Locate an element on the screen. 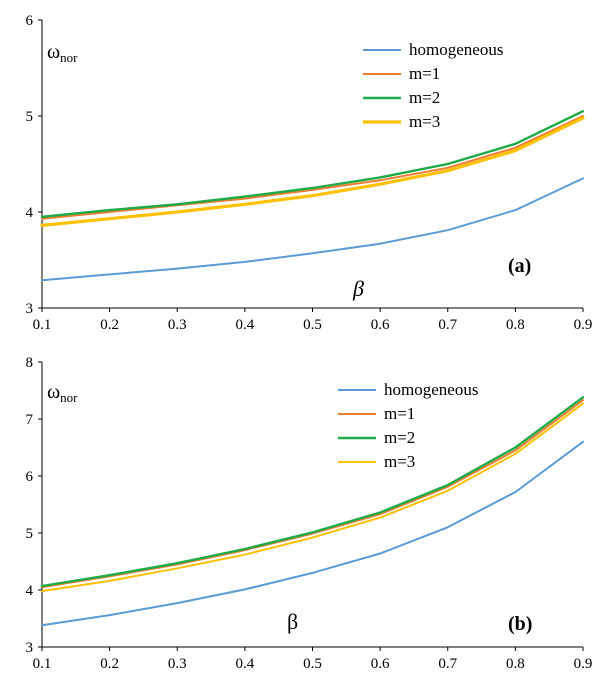  panel-label: (a) is located at coordinates (519, 266).